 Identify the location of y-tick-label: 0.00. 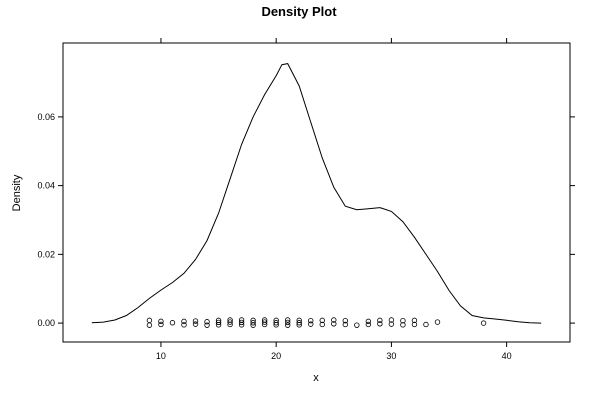
(46, 323).